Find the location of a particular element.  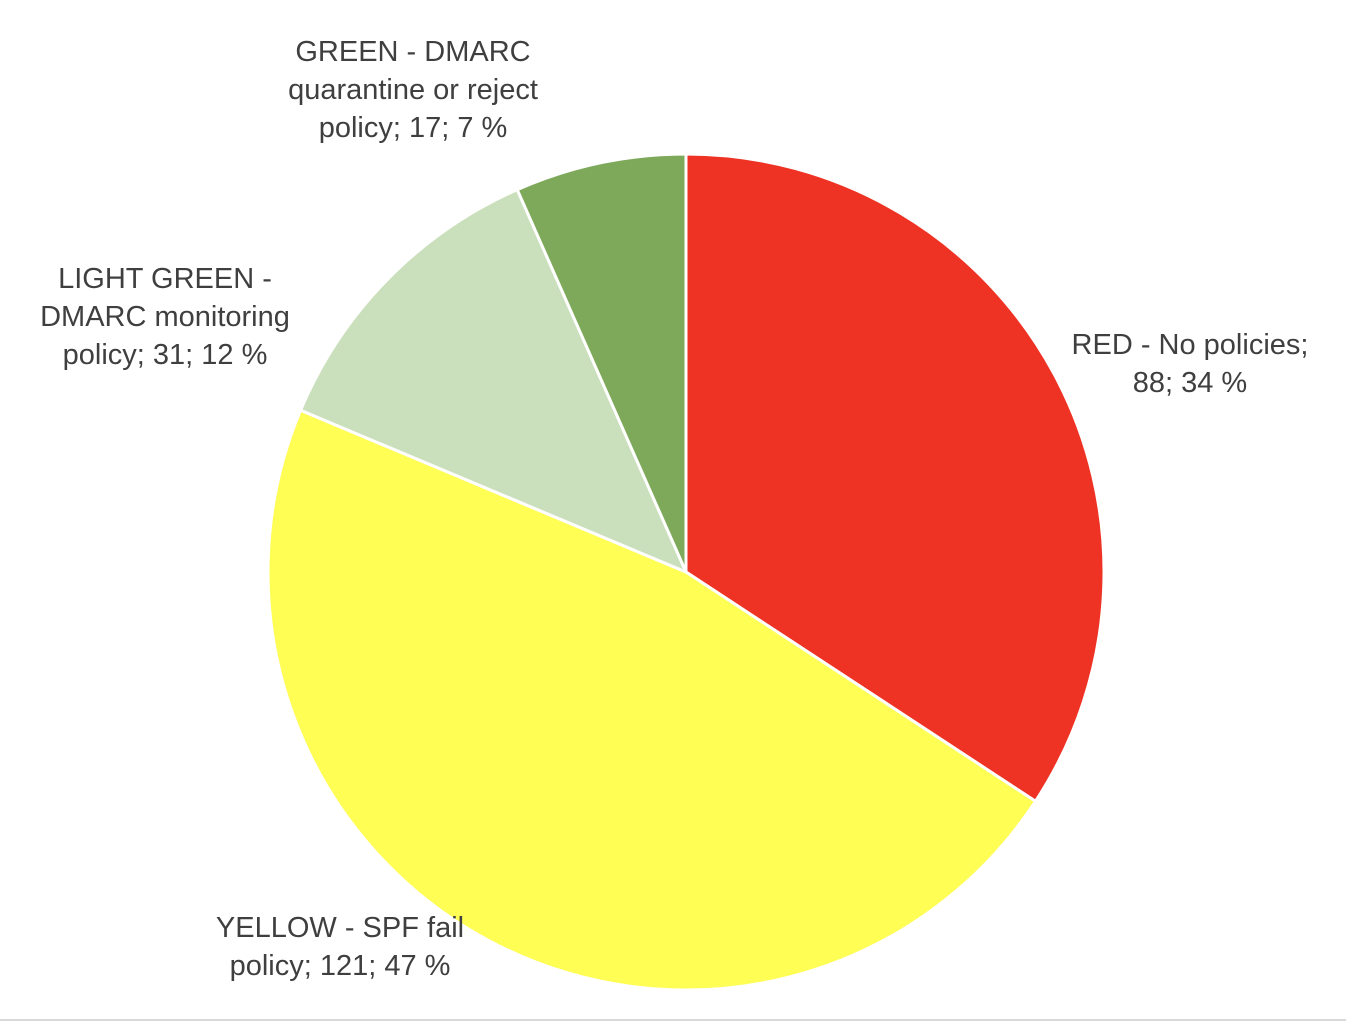

data-label-yellow-line2: policy; 121; 47 % is located at coordinates (340, 966).